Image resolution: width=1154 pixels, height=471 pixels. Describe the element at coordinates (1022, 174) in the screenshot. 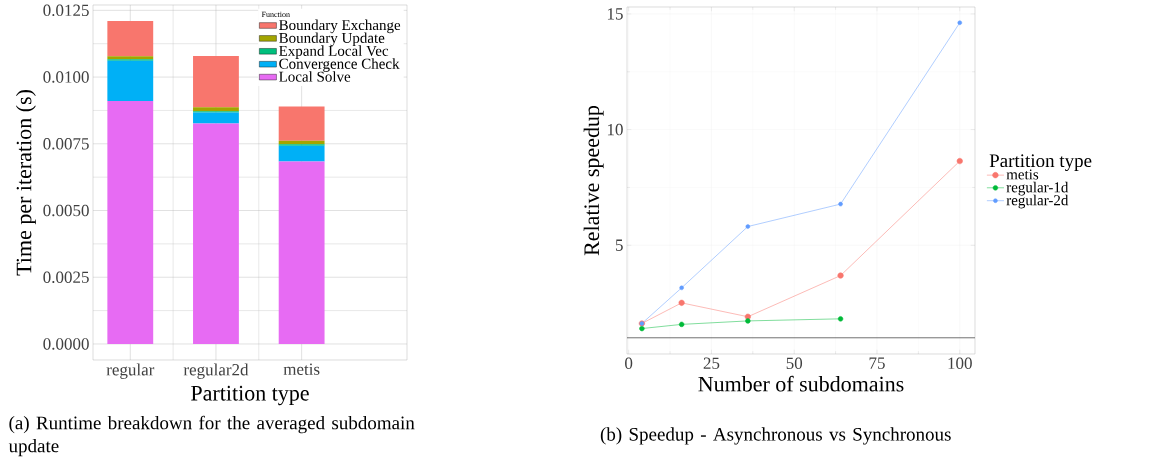

I see `legend-label: metis` at that location.